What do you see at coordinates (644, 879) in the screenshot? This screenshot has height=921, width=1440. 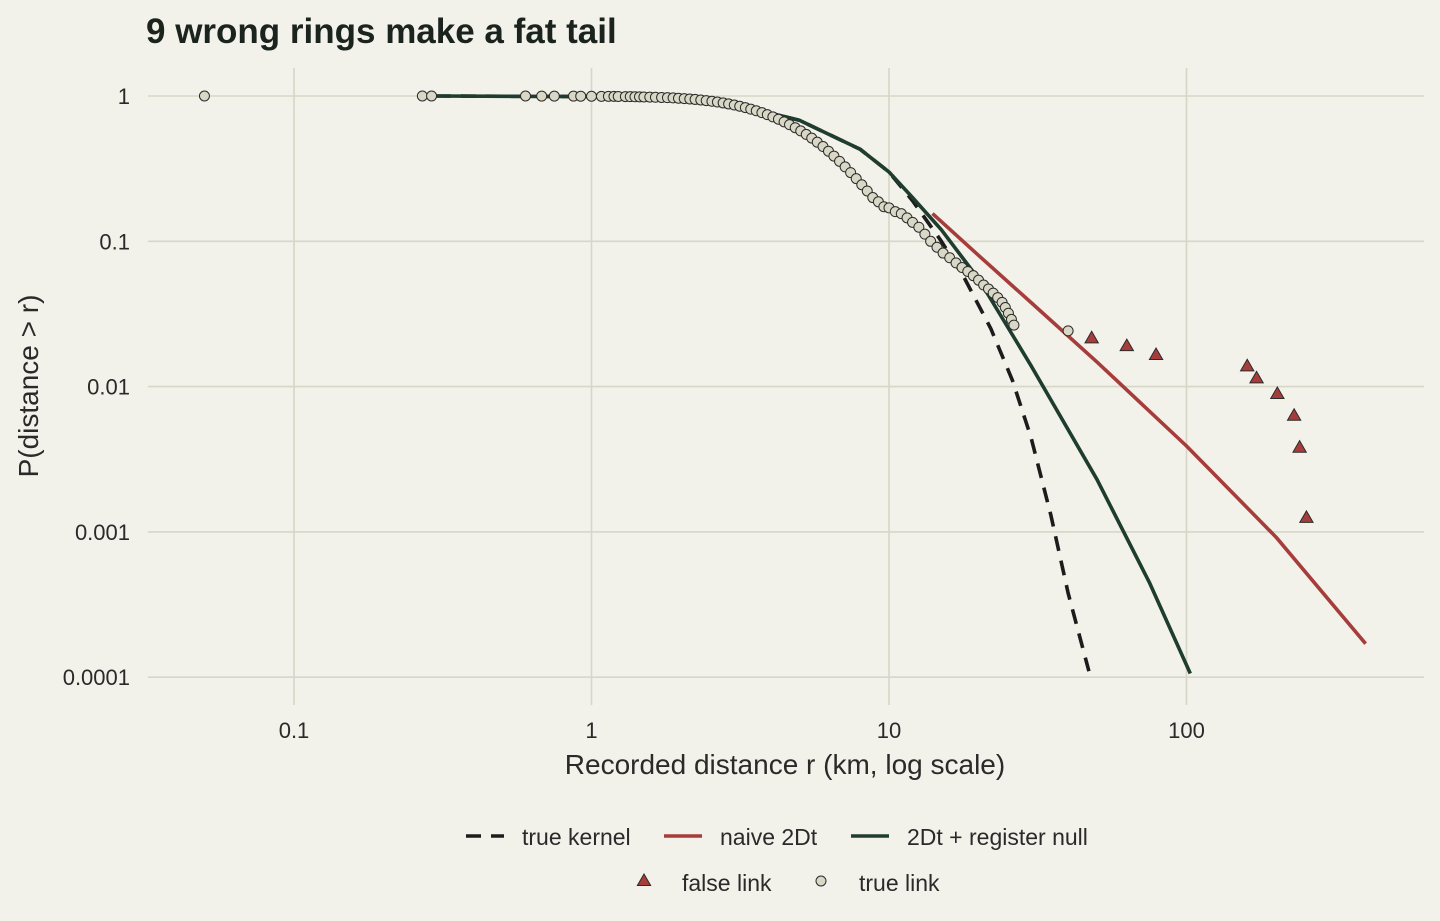 I see `legend-key-false-link` at bounding box center [644, 879].